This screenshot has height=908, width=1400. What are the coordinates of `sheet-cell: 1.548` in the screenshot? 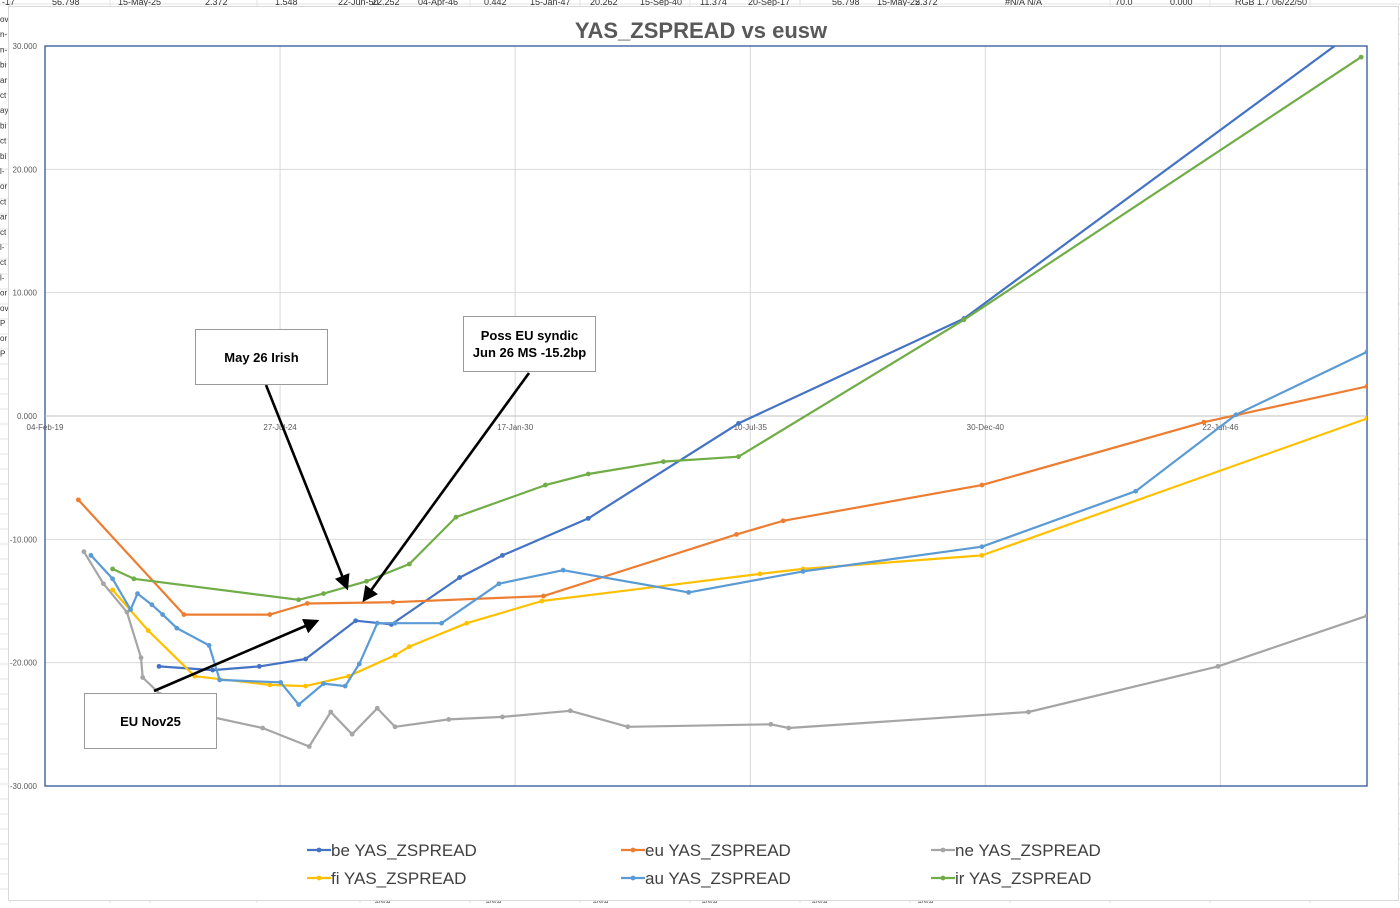 It's located at (286, 3).